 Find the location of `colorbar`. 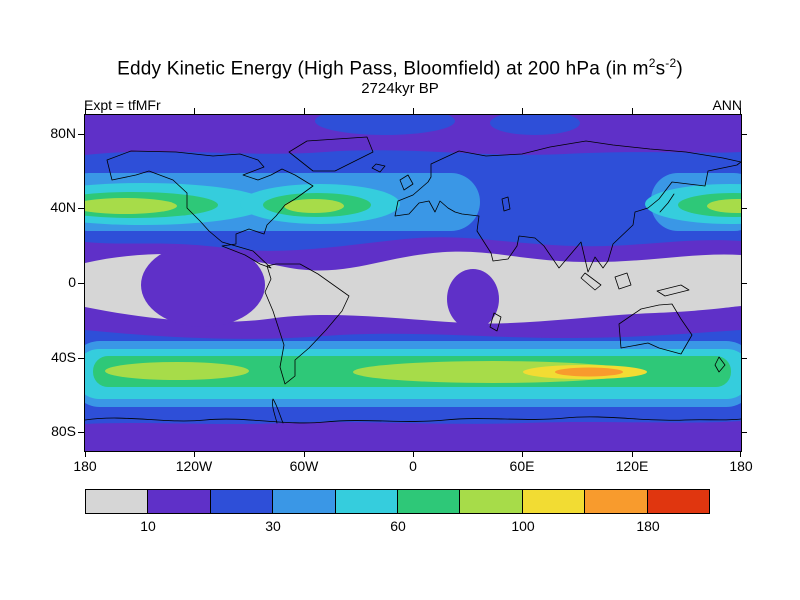

colorbar is located at coordinates (398, 501).